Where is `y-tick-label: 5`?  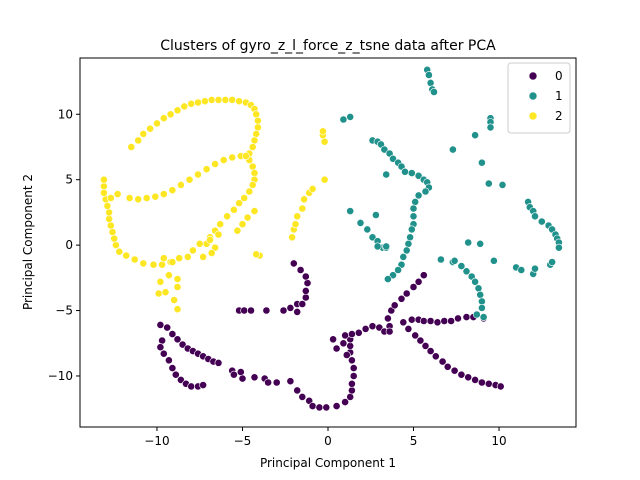 y-tick-label: 5 is located at coordinates (69, 180).